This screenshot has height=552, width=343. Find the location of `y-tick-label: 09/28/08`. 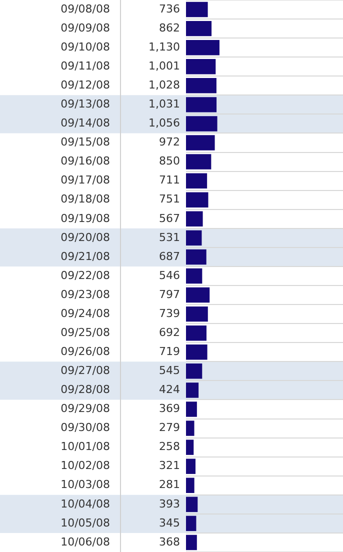

y-tick-label: 09/28/08 is located at coordinates (85, 389).